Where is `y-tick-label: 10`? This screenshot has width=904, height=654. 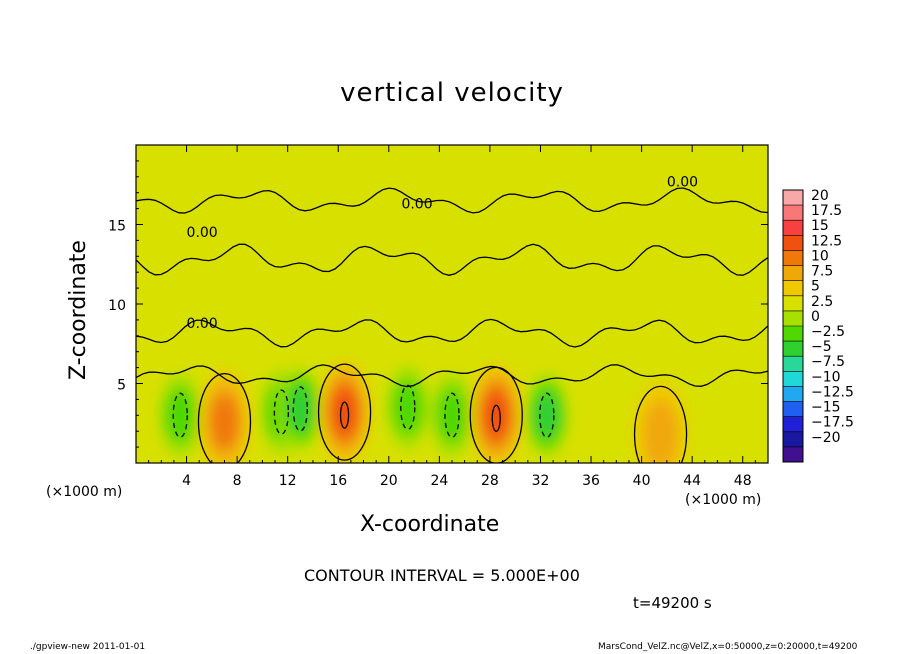
y-tick-label: 10 is located at coordinates (117, 306).